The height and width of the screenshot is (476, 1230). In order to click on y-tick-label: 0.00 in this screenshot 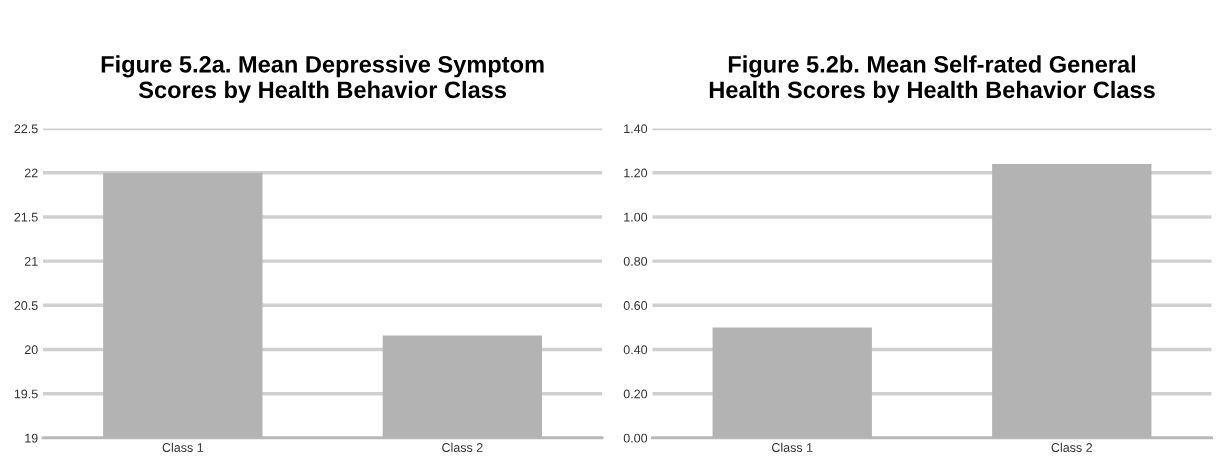, I will do `click(635, 438)`.